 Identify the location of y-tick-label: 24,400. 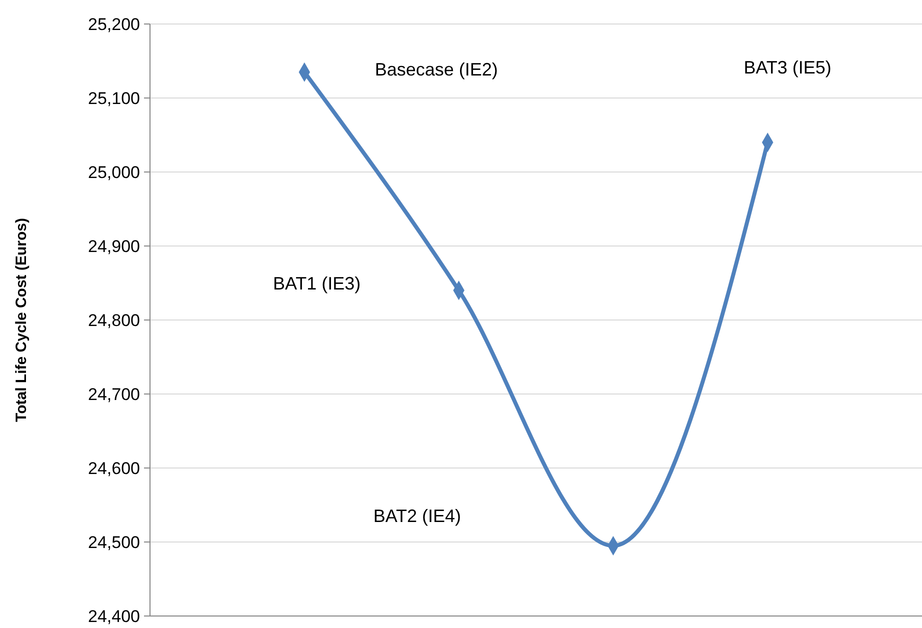
(114, 616).